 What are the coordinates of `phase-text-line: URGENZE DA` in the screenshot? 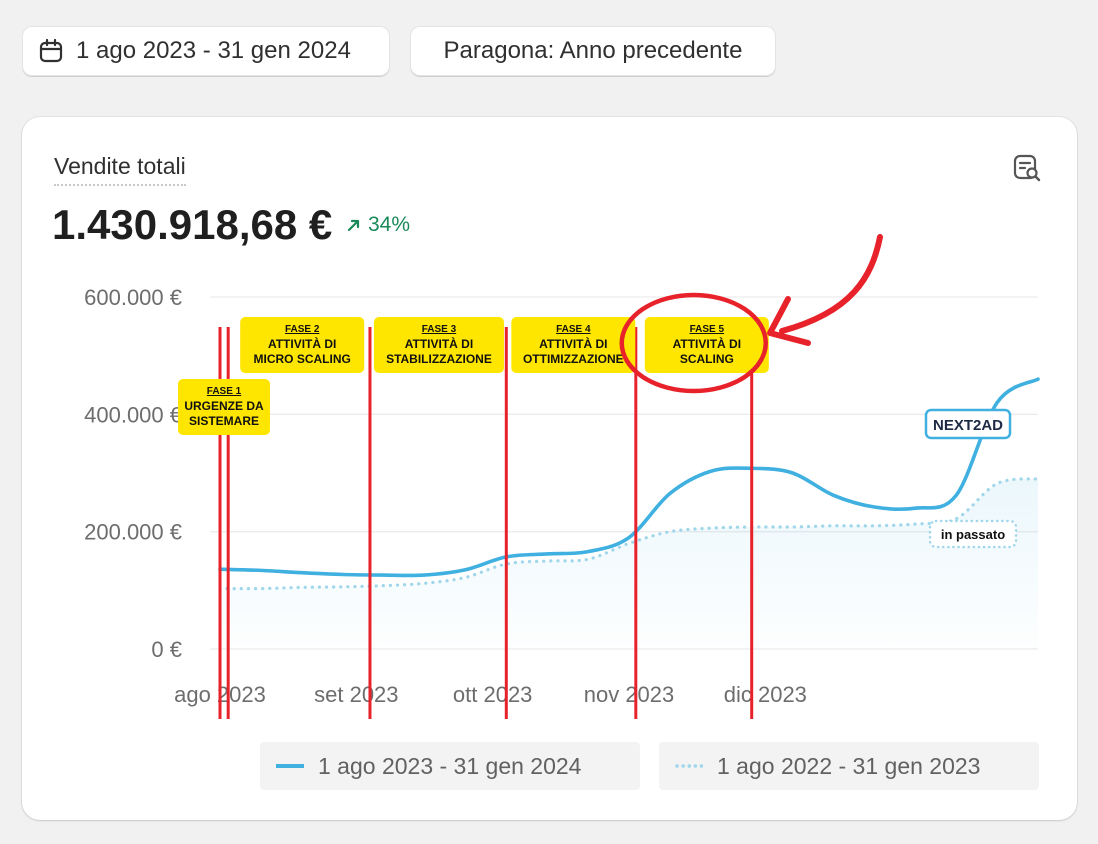 It's located at (224, 406).